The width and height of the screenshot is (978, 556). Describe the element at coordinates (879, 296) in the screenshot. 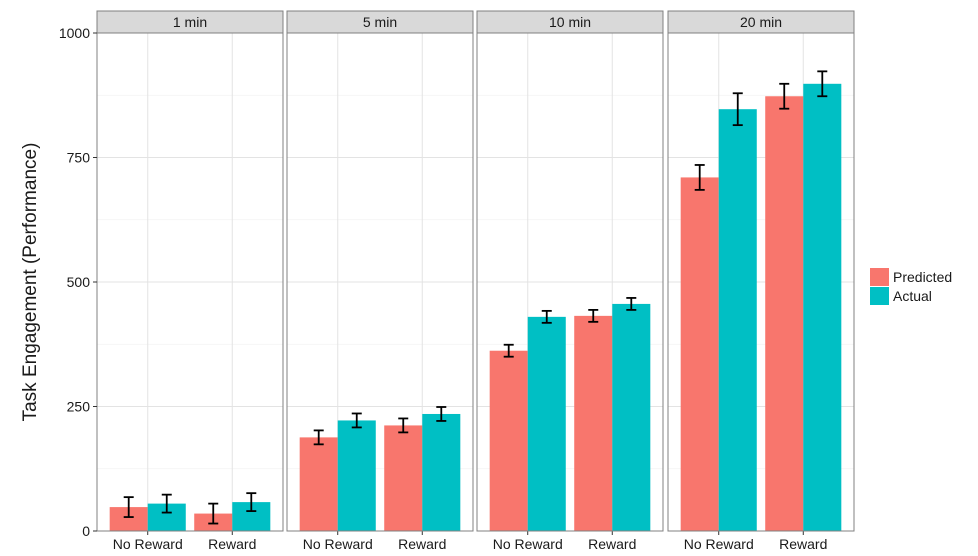

I see `legend-swatch-actual` at that location.